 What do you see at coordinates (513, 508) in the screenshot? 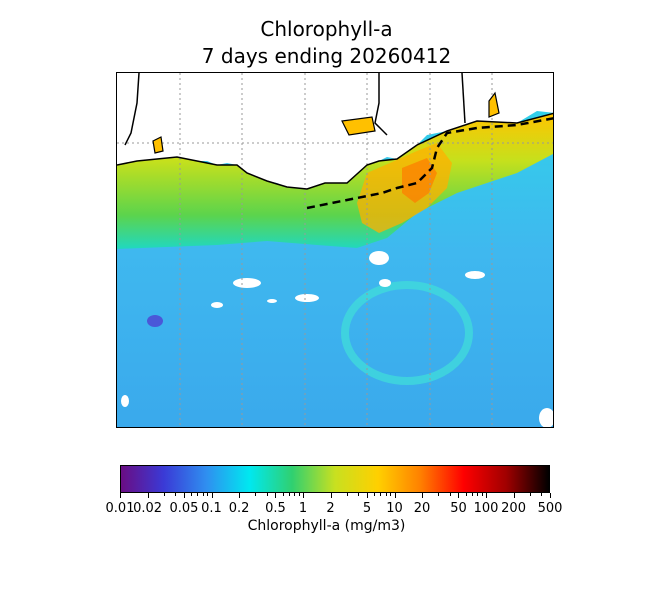
I see `colorbar-tick-label: 200` at bounding box center [513, 508].